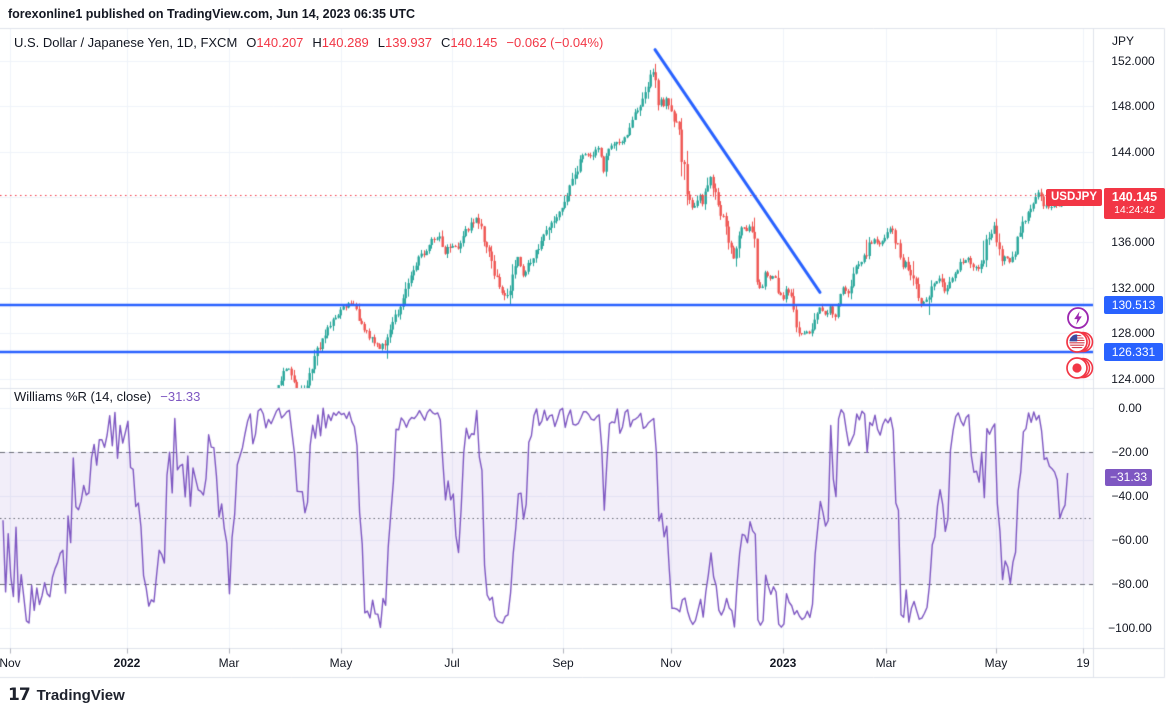 The width and height of the screenshot is (1176, 713). I want to click on williams-r-tick-label: −80.00, so click(1130, 584).